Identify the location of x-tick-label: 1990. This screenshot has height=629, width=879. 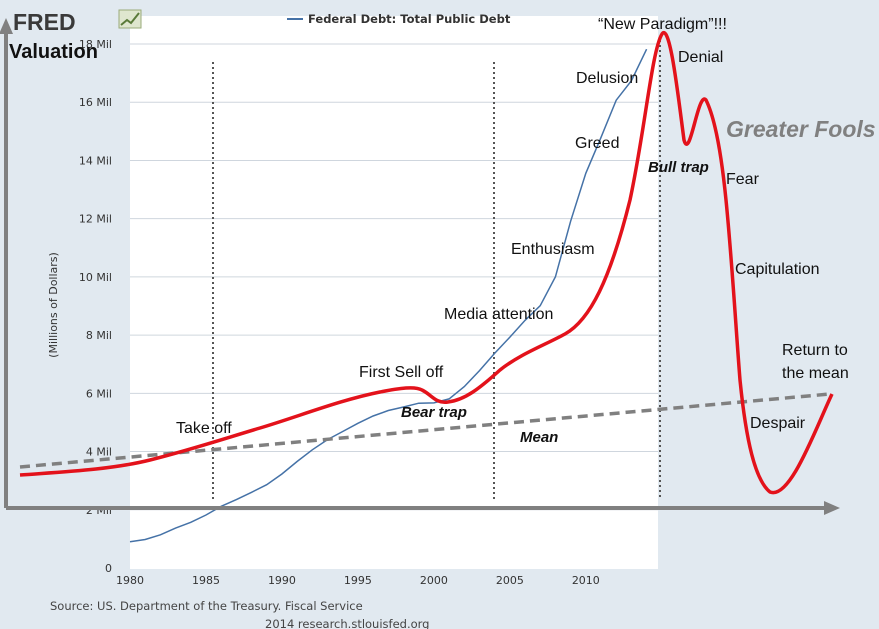
(282, 580).